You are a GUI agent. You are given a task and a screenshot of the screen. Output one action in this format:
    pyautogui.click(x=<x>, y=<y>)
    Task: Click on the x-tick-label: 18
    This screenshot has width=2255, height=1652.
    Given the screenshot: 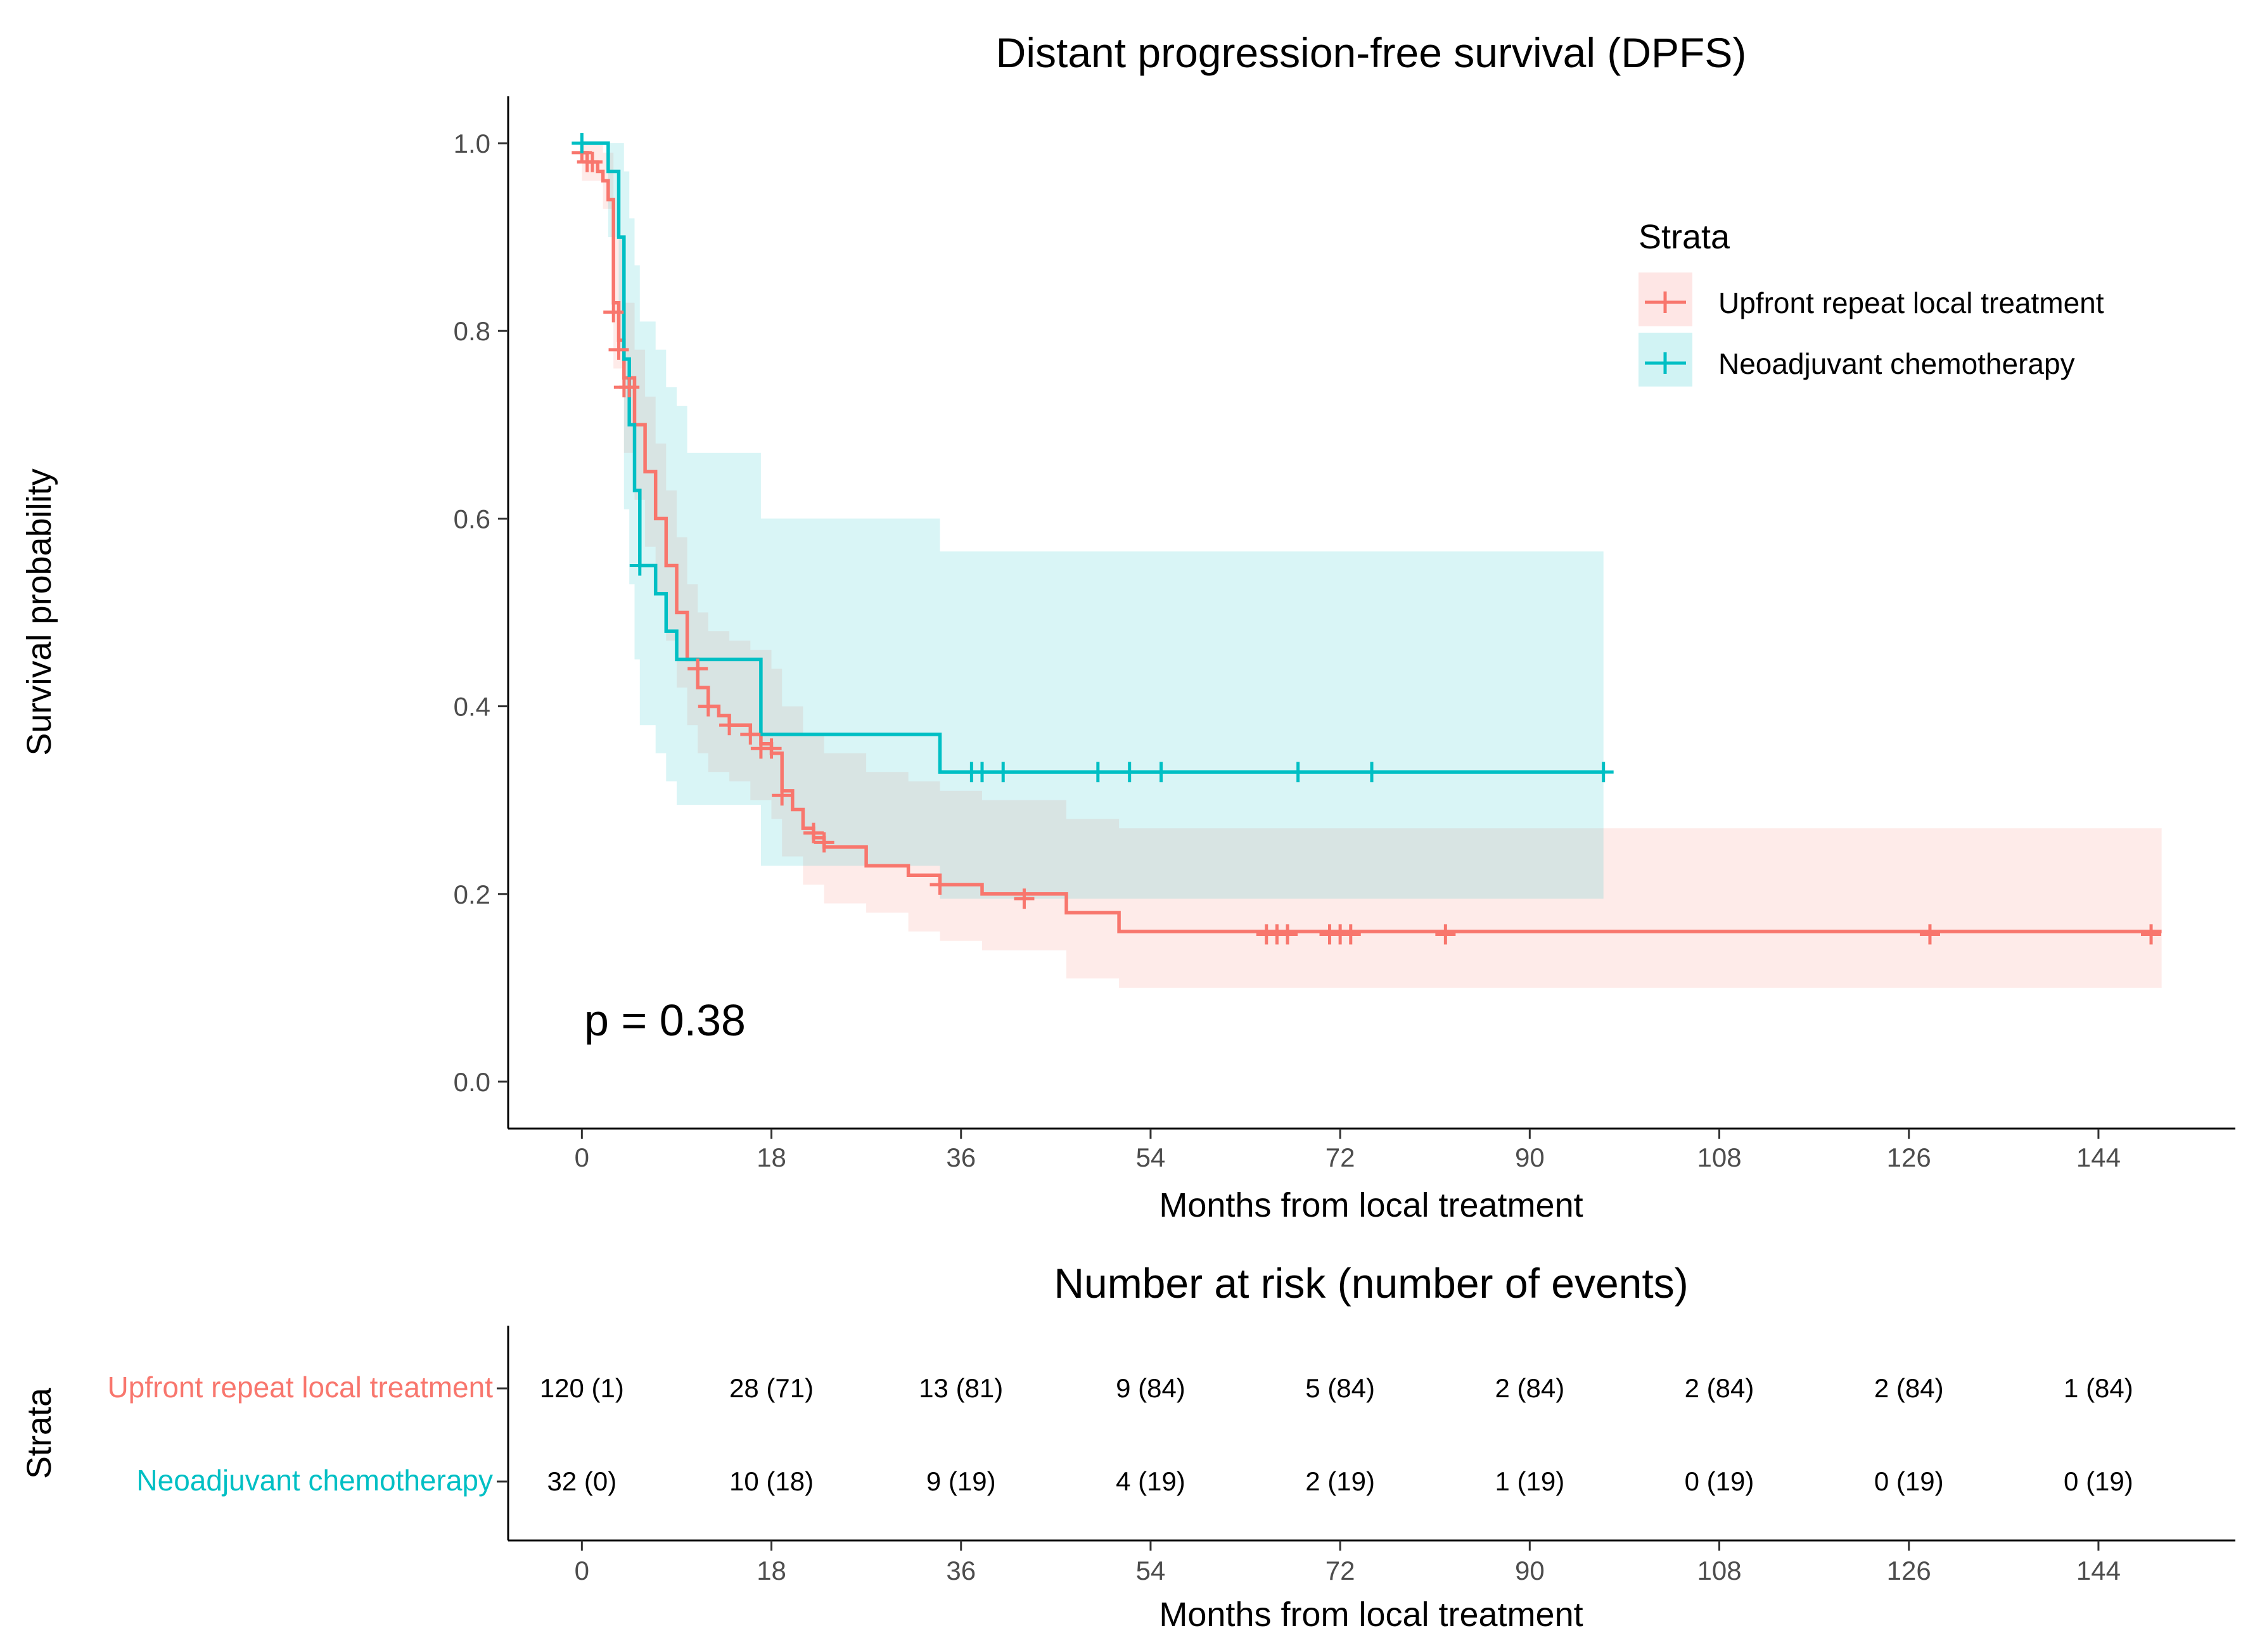 What is the action you would take?
    pyautogui.click(x=771, y=1157)
    